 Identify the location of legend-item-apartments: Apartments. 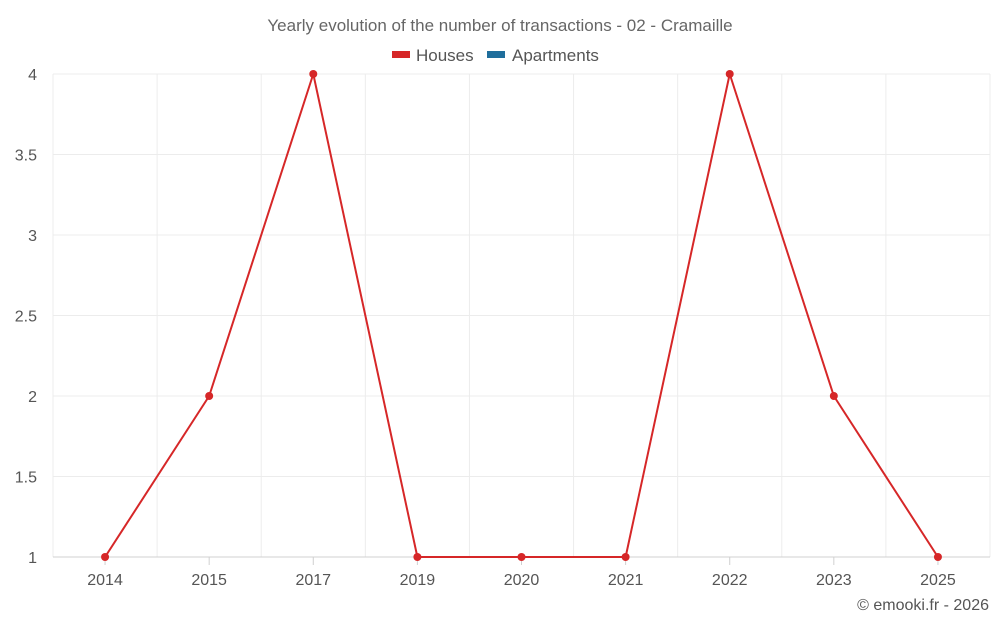
(543, 55).